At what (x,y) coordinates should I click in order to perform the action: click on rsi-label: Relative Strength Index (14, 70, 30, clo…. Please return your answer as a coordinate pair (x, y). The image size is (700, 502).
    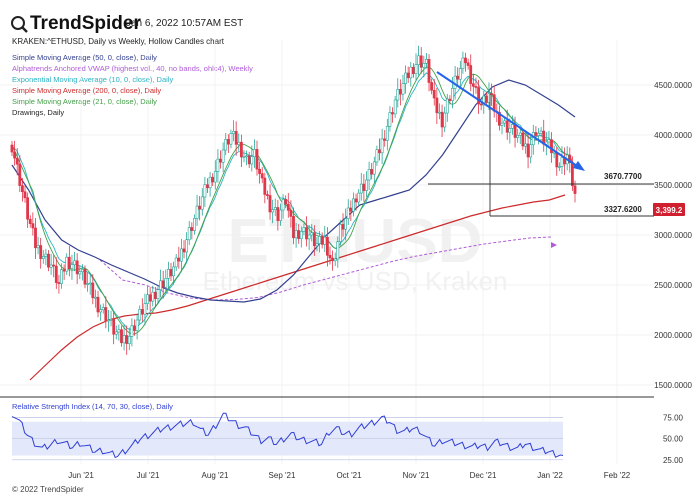
    Looking at the image, I should click on (92, 406).